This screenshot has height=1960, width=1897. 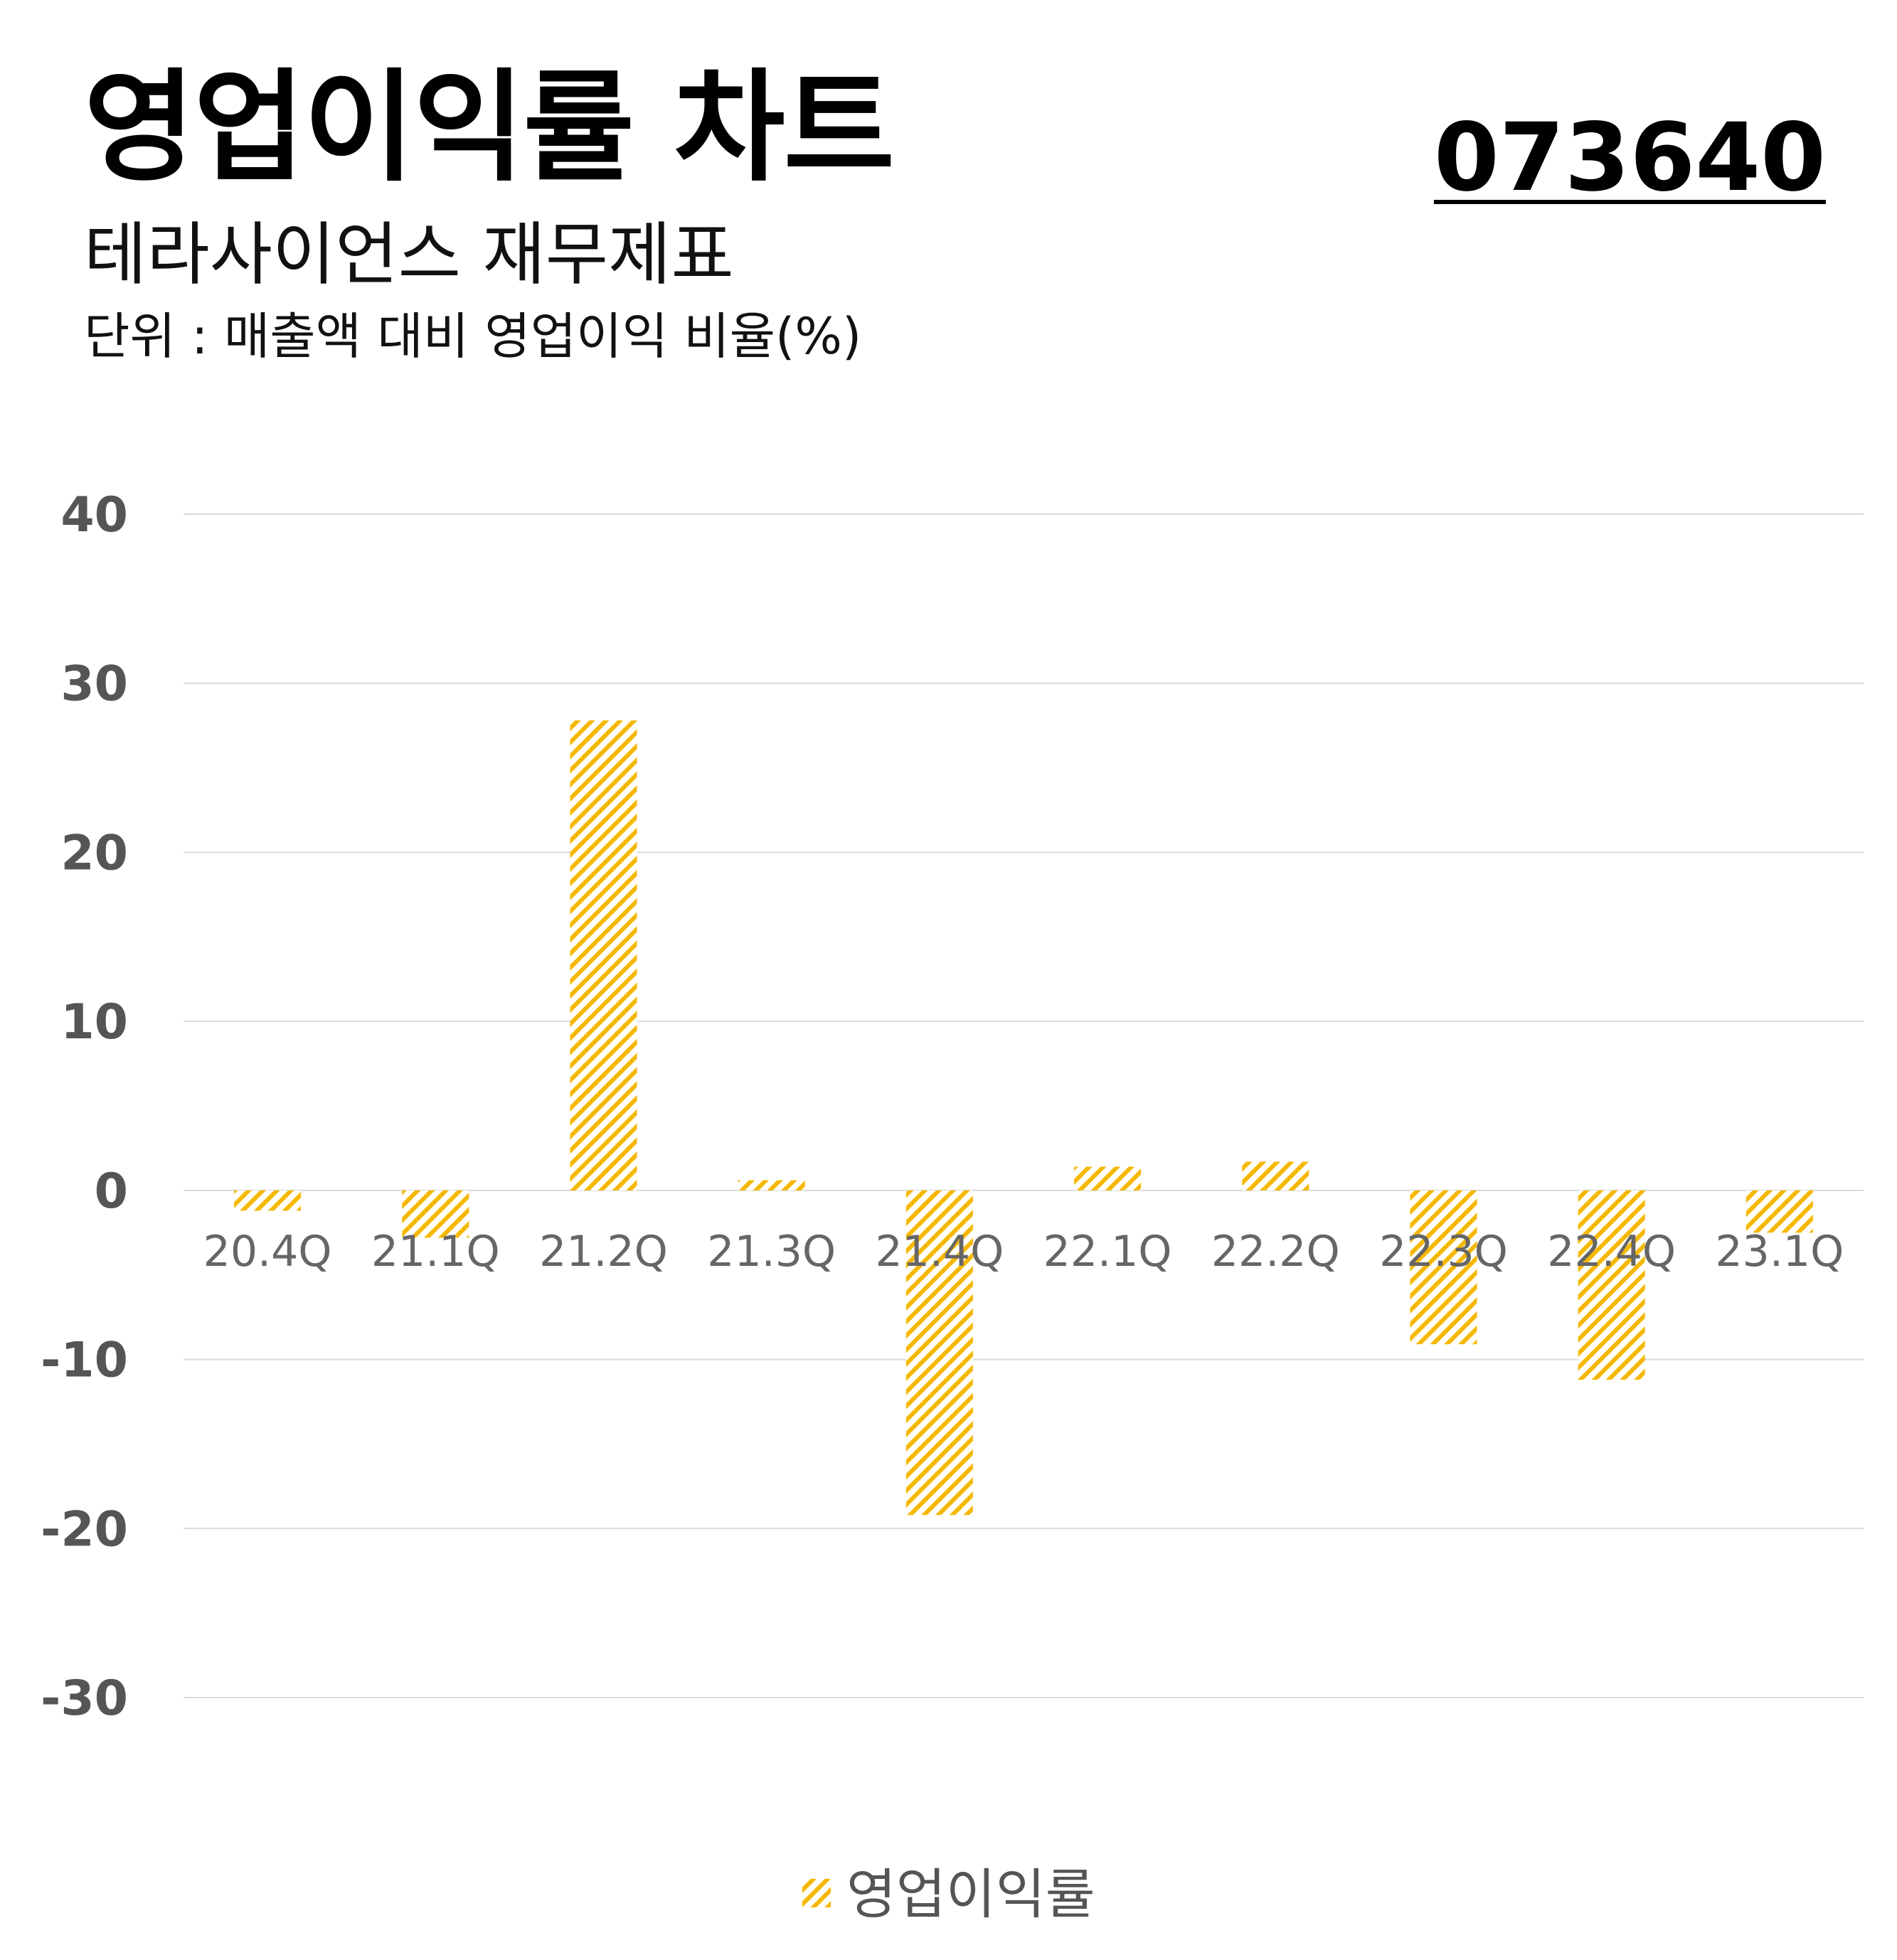 What do you see at coordinates (1107, 1252) in the screenshot?
I see `x-tick-label: 22.1Q` at bounding box center [1107, 1252].